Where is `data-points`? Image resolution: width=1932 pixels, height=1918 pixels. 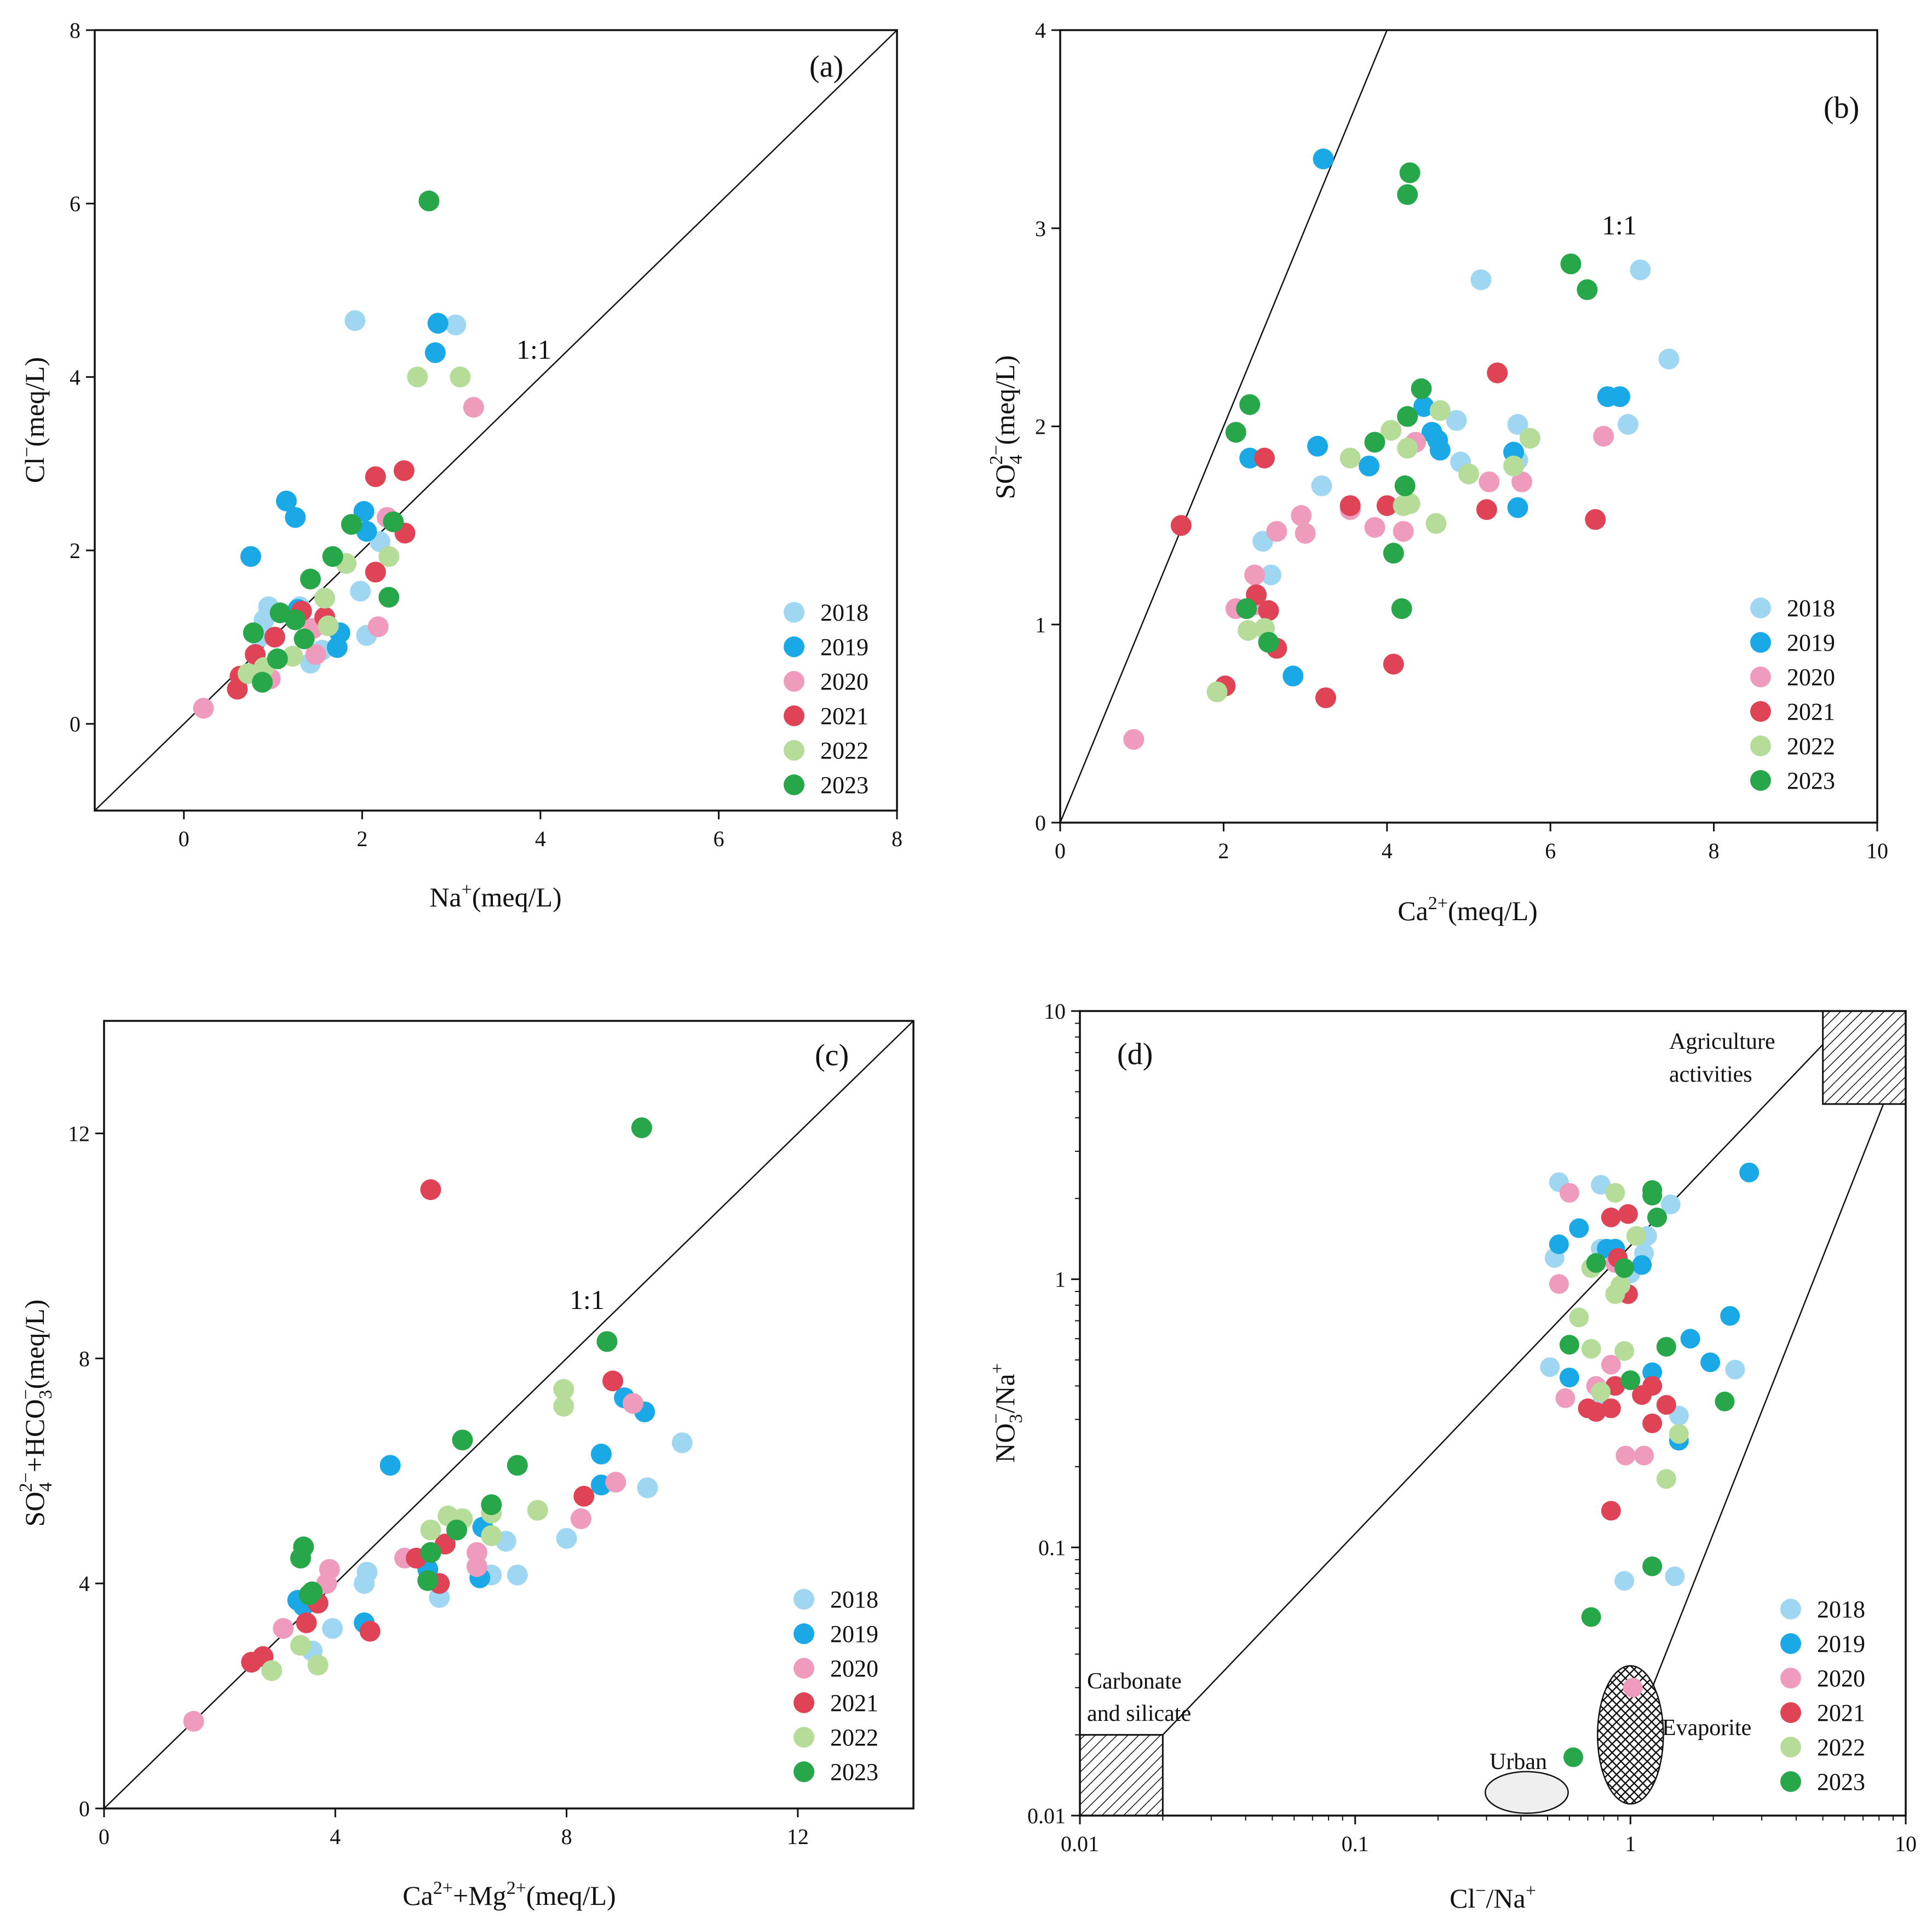
data-points is located at coordinates (1369, 426).